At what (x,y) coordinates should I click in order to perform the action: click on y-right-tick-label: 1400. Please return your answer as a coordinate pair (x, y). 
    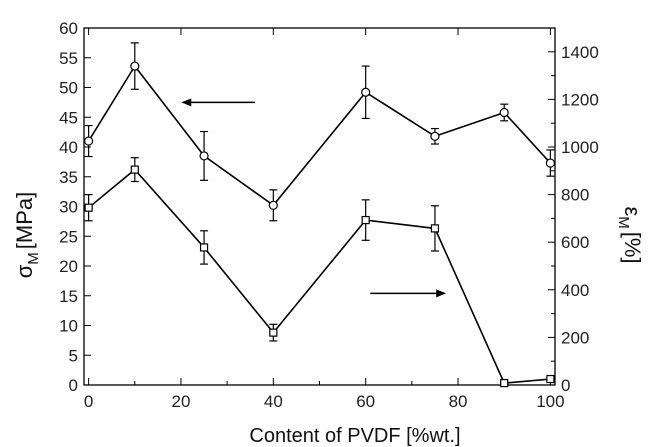
    Looking at the image, I should click on (580, 52).